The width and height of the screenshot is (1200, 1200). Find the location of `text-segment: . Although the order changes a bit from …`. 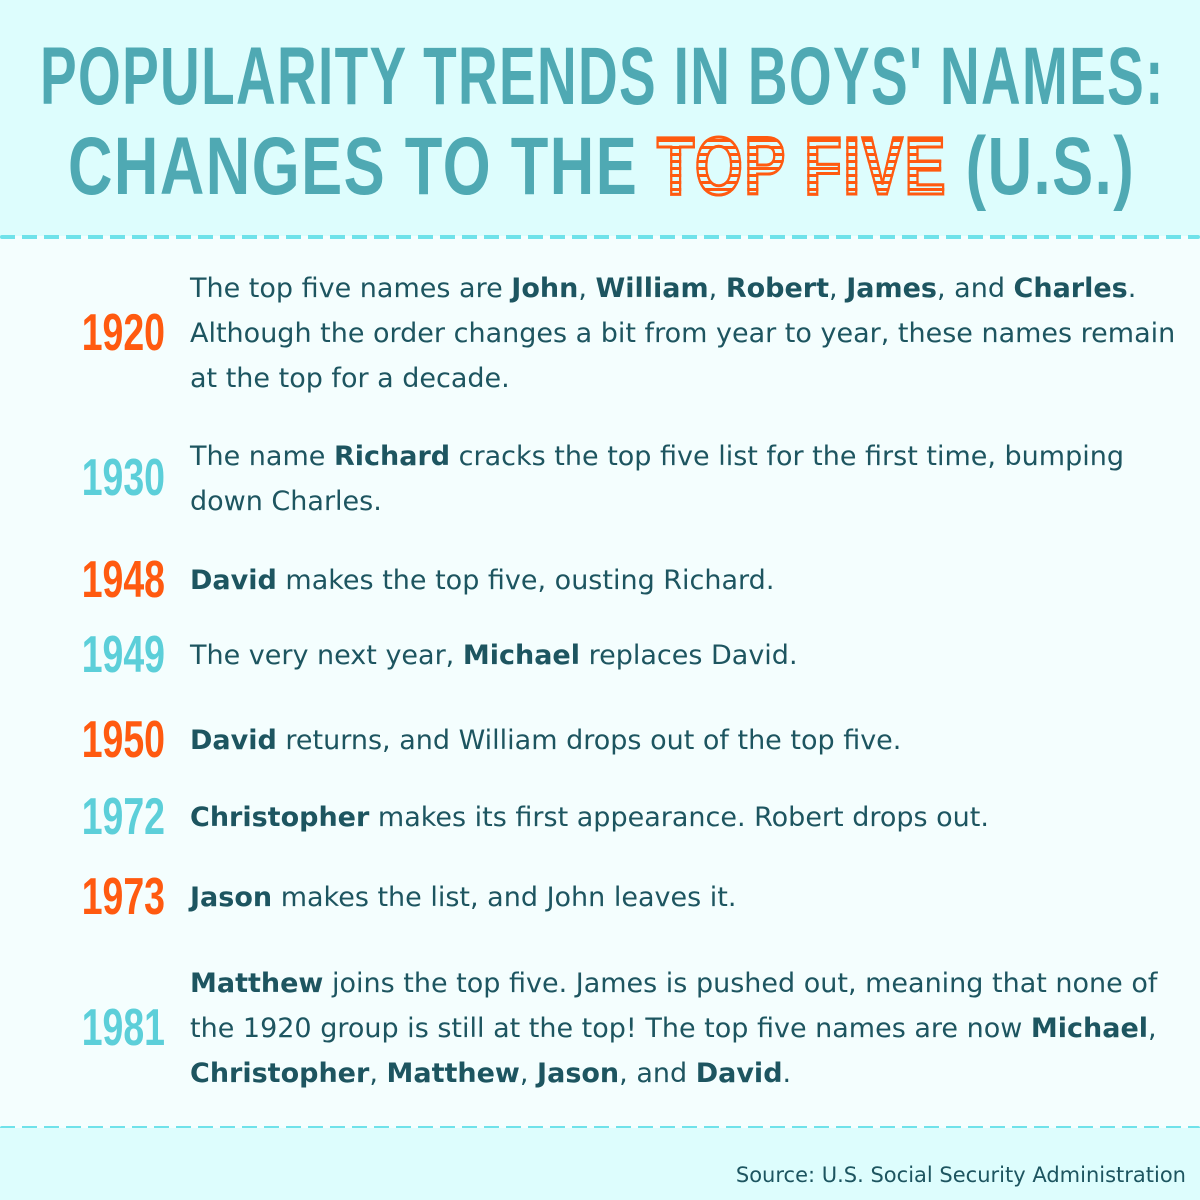

text-segment: . Although the order changes a bit from … is located at coordinates (683, 333).